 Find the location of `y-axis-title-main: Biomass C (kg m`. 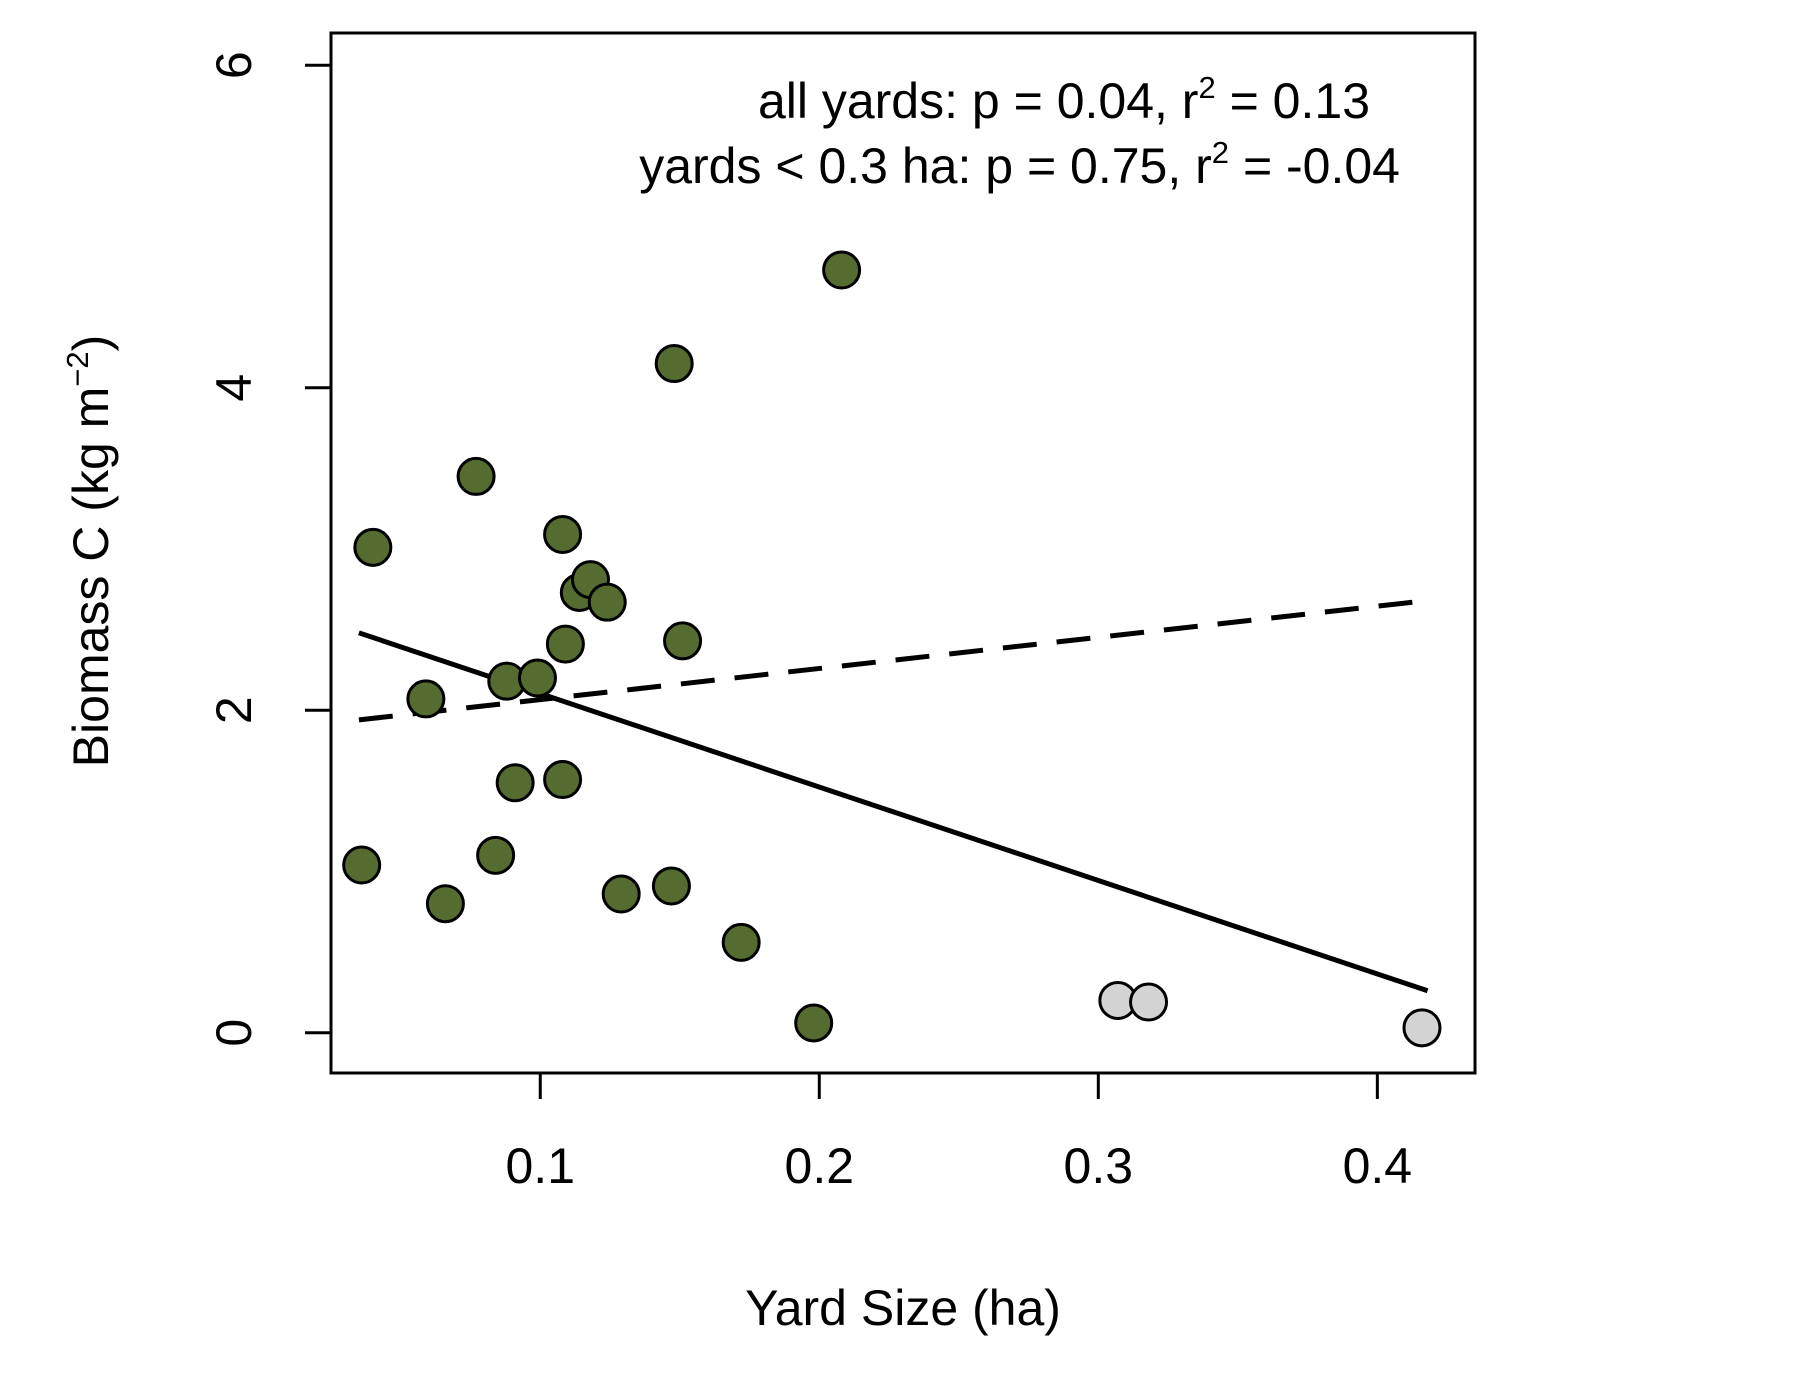

y-axis-title-main: Biomass C (kg m is located at coordinates (91, 577).